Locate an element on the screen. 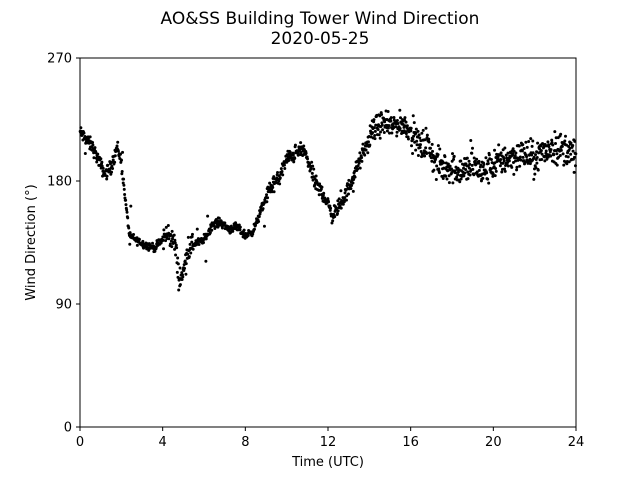 The height and width of the screenshot is (480, 640). x-tick-label: 16 is located at coordinates (410, 442).